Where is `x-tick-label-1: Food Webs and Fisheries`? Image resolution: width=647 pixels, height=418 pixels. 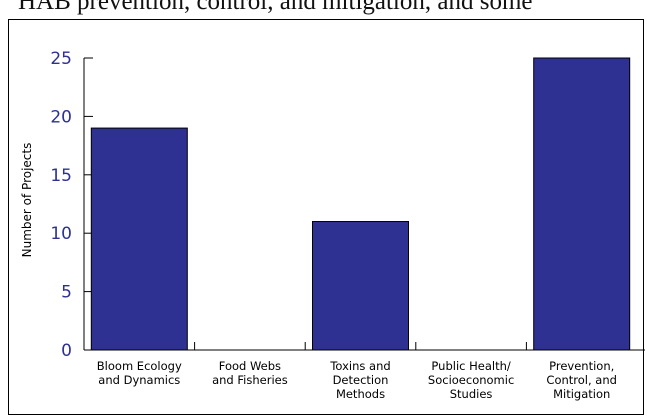
x-tick-label-1: Food Webs and Fisheries is located at coordinates (250, 373).